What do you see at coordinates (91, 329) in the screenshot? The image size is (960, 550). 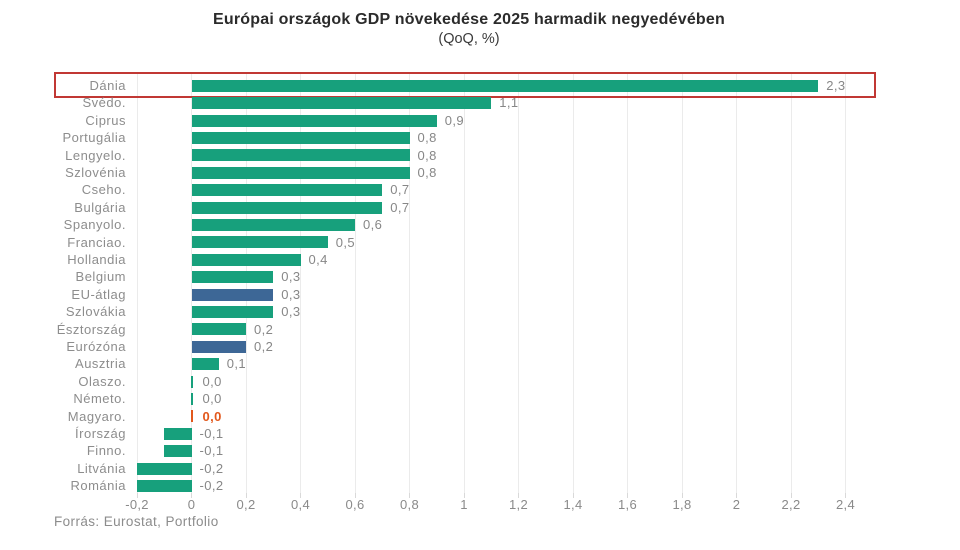 I see `country-label: Észtország` at bounding box center [91, 329].